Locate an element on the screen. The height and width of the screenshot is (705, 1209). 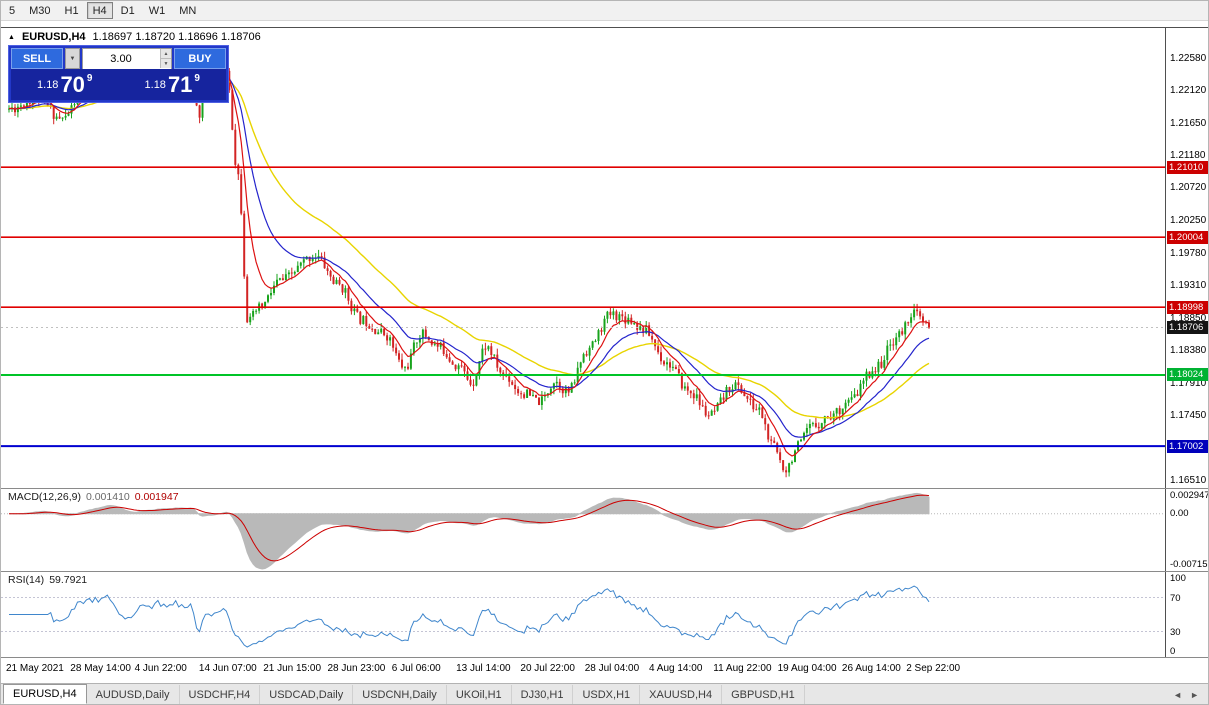
chart-tab-XAUUSD-H4: XAUUSD,H4 is located at coordinates (681, 694).